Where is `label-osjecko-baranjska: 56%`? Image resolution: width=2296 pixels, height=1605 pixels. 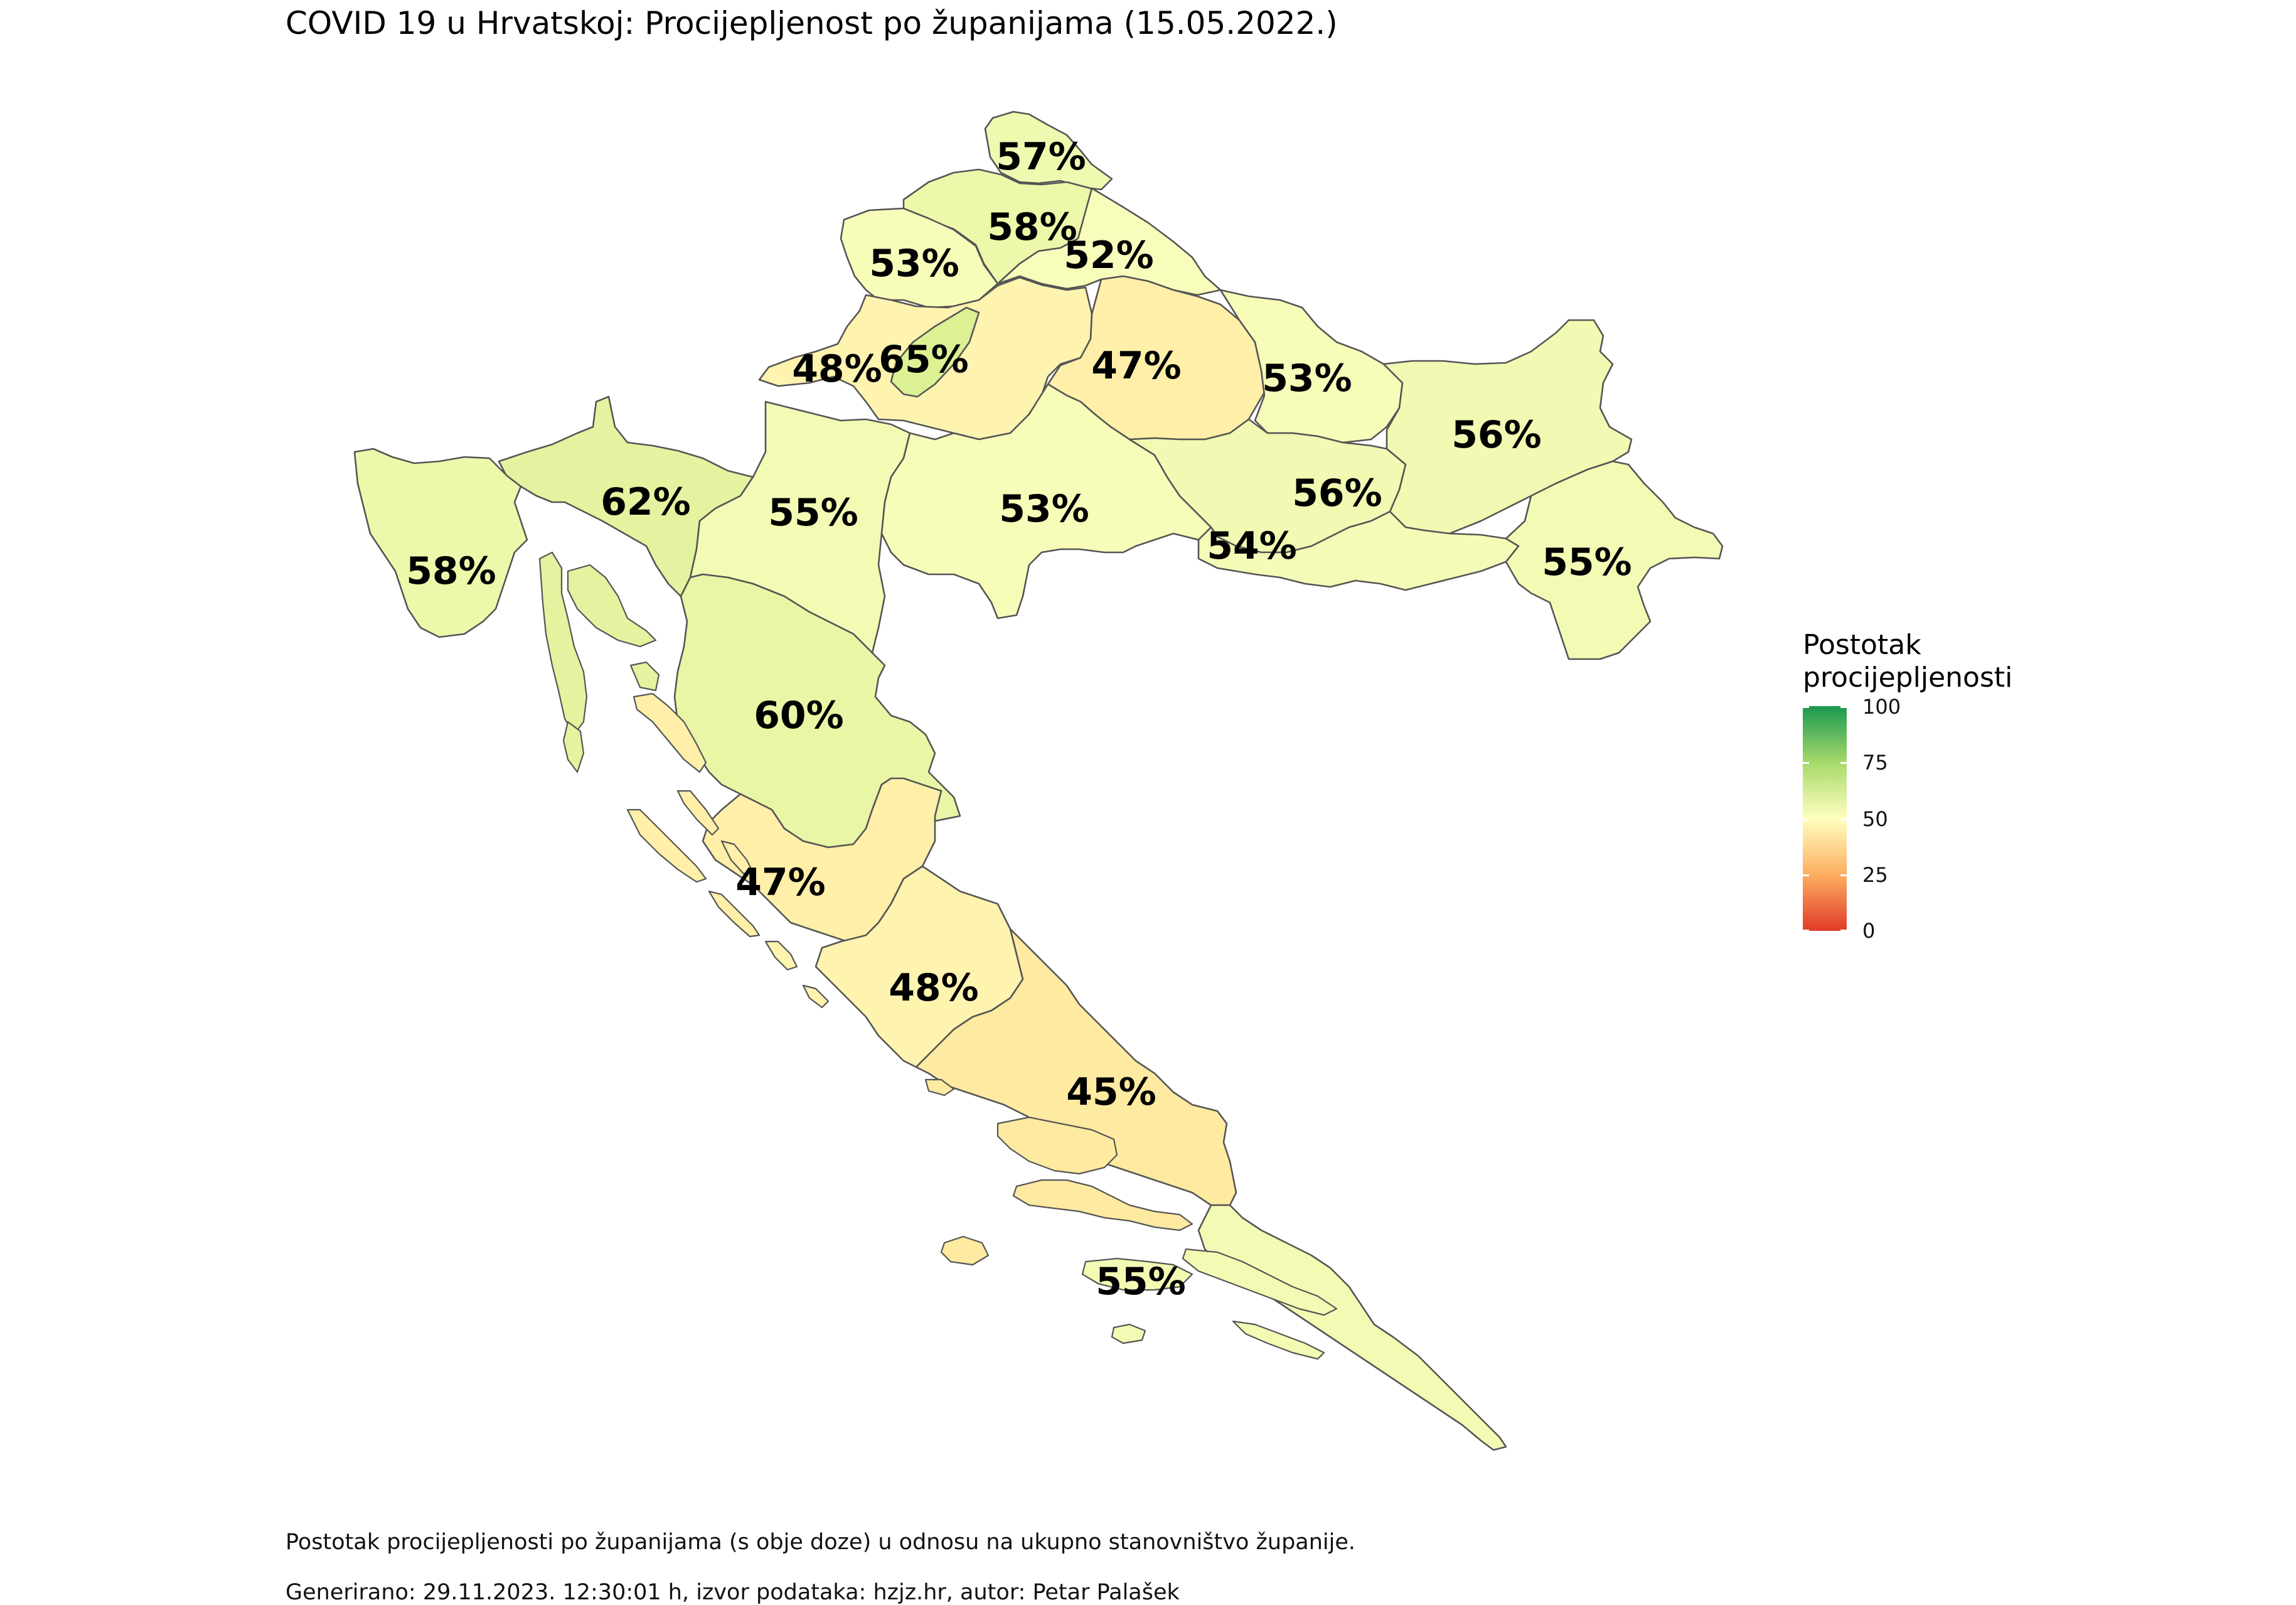 label-osjecko-baranjska: 56% is located at coordinates (1496, 435).